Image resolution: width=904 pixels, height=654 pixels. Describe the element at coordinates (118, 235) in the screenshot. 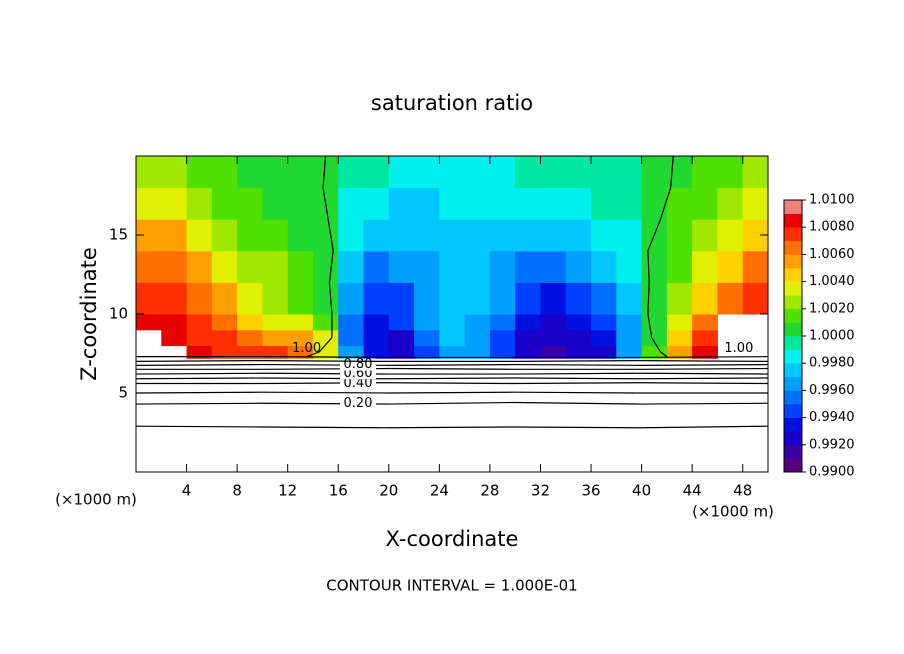

I see `y-tick-label: 15` at that location.